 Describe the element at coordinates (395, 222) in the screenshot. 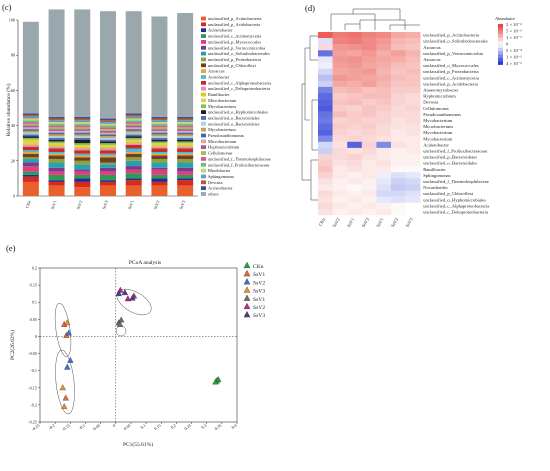

I see `heatmap-column-label: SsV2` at that location.